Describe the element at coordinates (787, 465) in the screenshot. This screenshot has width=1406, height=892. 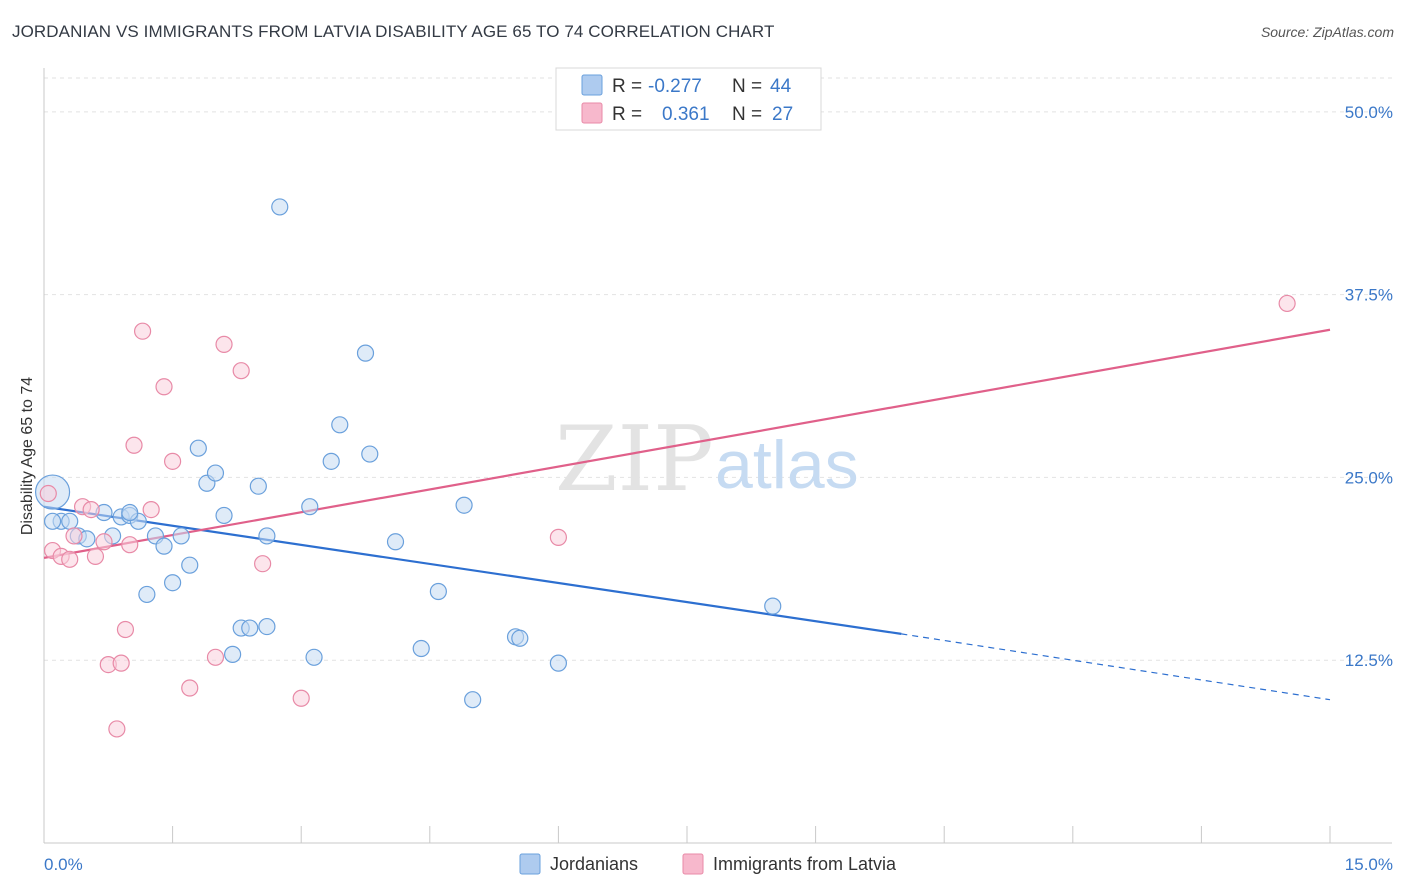
I see `watermark-atlas: atlas` at that location.